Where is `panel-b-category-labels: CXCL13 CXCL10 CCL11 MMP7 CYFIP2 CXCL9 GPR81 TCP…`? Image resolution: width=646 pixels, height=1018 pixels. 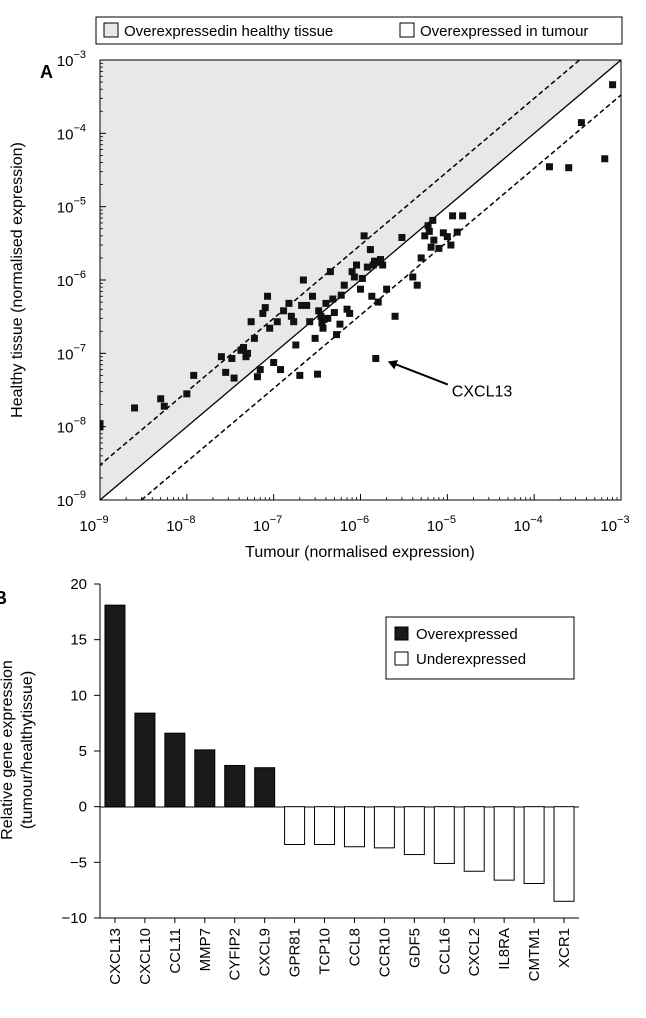 panel-b-category-labels: CXCL13 CXCL10 CCL11 MMP7 CYFIP2 CXCL9 GPR81 TCP… is located at coordinates (340, 951).